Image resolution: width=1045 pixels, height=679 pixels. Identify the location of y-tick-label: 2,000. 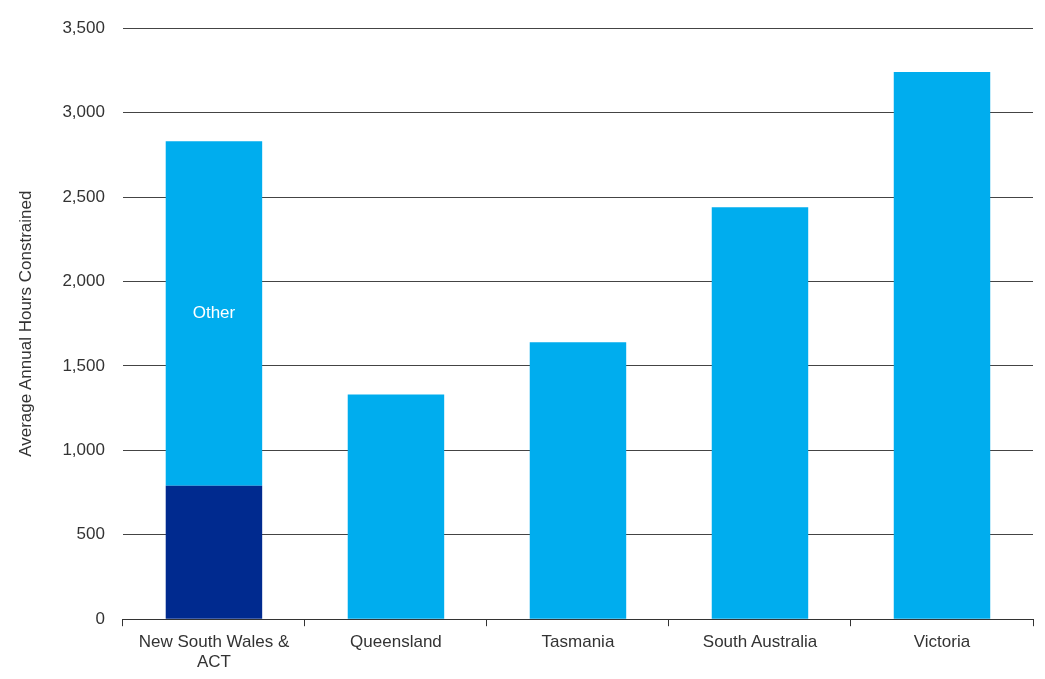
(83, 281).